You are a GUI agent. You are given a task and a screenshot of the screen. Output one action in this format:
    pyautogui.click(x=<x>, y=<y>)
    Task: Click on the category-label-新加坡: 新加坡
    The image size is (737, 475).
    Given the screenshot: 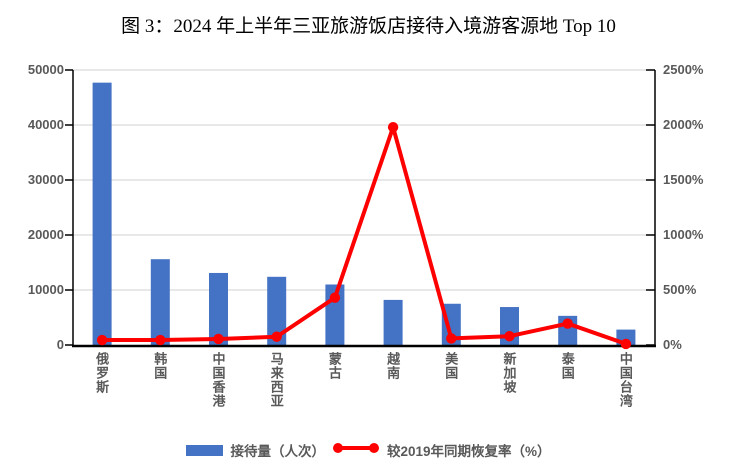 What is the action you would take?
    pyautogui.click(x=509, y=373)
    